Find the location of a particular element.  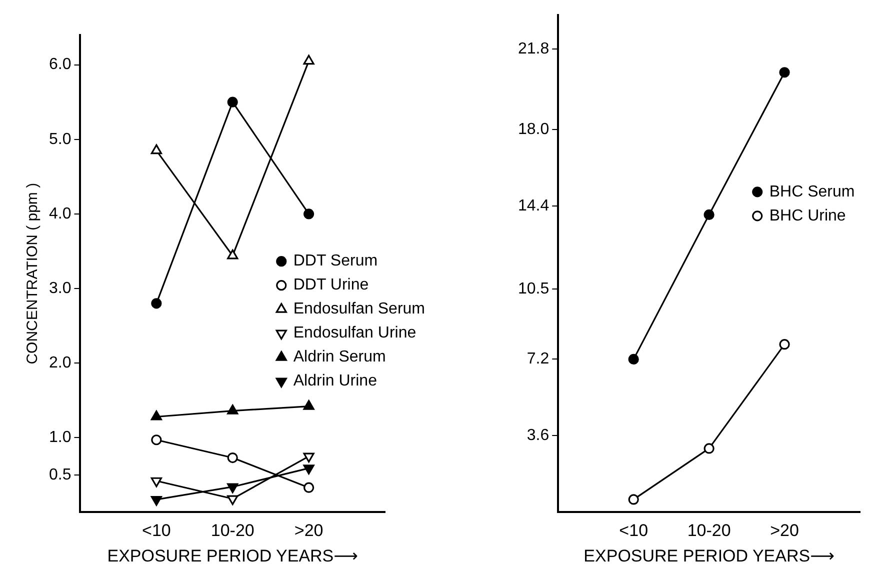

y-tick-label: 5.0 is located at coordinates (60, 139).